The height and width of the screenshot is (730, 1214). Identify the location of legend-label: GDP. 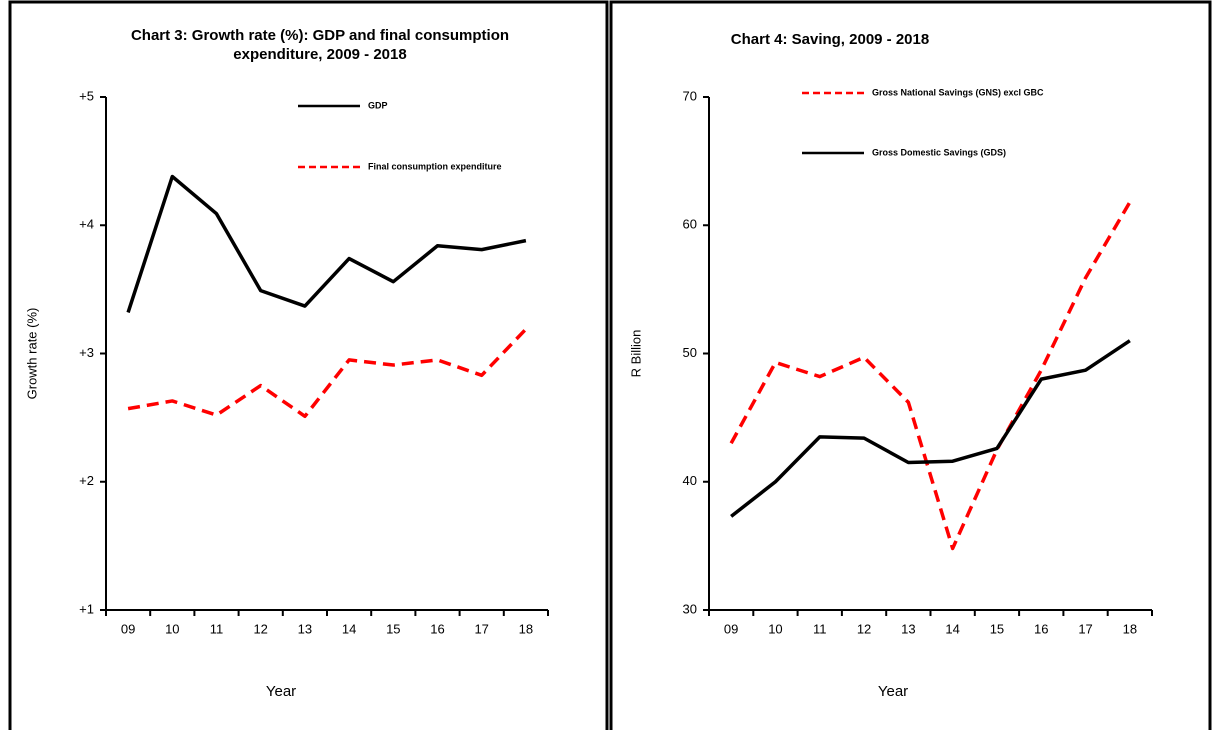
(378, 105).